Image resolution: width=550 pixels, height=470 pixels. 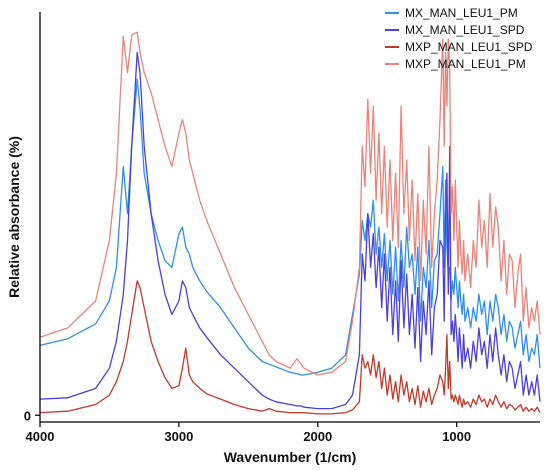 I want to click on y-axis-label: Relative absorbance (%), so click(x=14, y=217).